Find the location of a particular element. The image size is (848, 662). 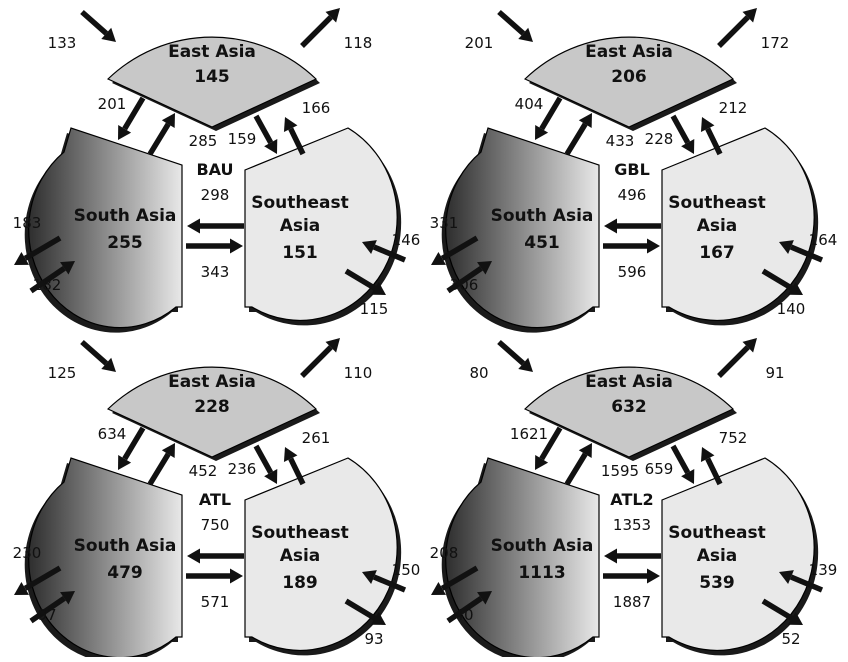

south-asia-value: 451 is located at coordinates (542, 243).